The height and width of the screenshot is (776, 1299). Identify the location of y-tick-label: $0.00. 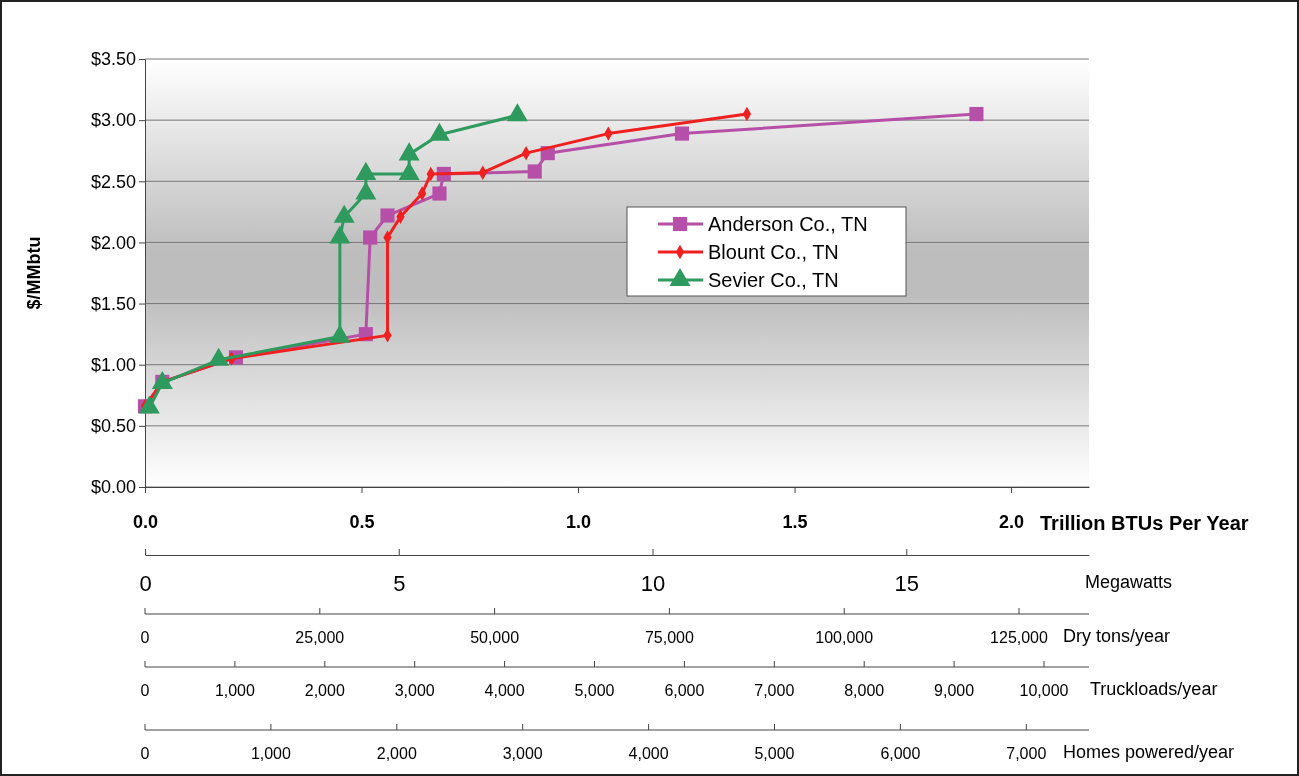
(113, 487).